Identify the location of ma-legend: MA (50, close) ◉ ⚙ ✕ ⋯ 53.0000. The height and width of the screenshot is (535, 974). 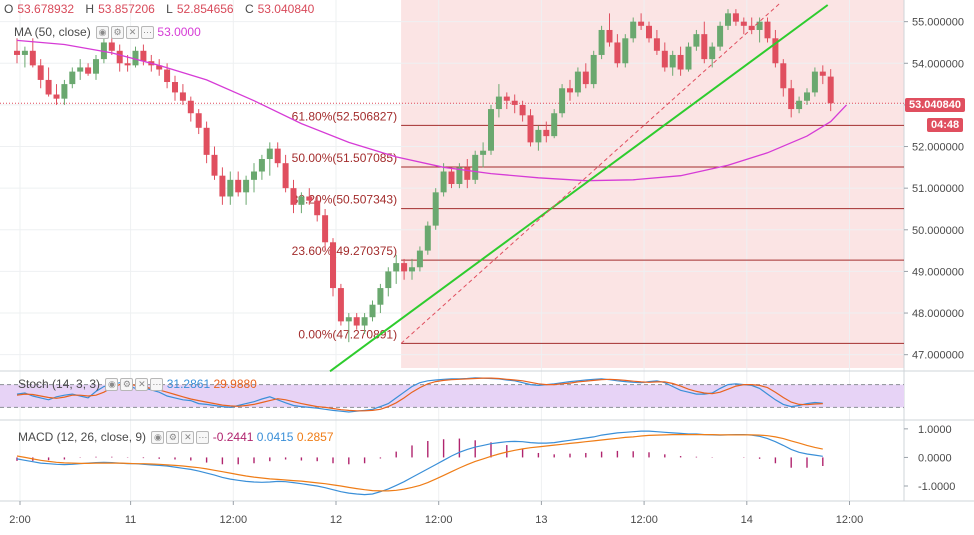
(107, 32).